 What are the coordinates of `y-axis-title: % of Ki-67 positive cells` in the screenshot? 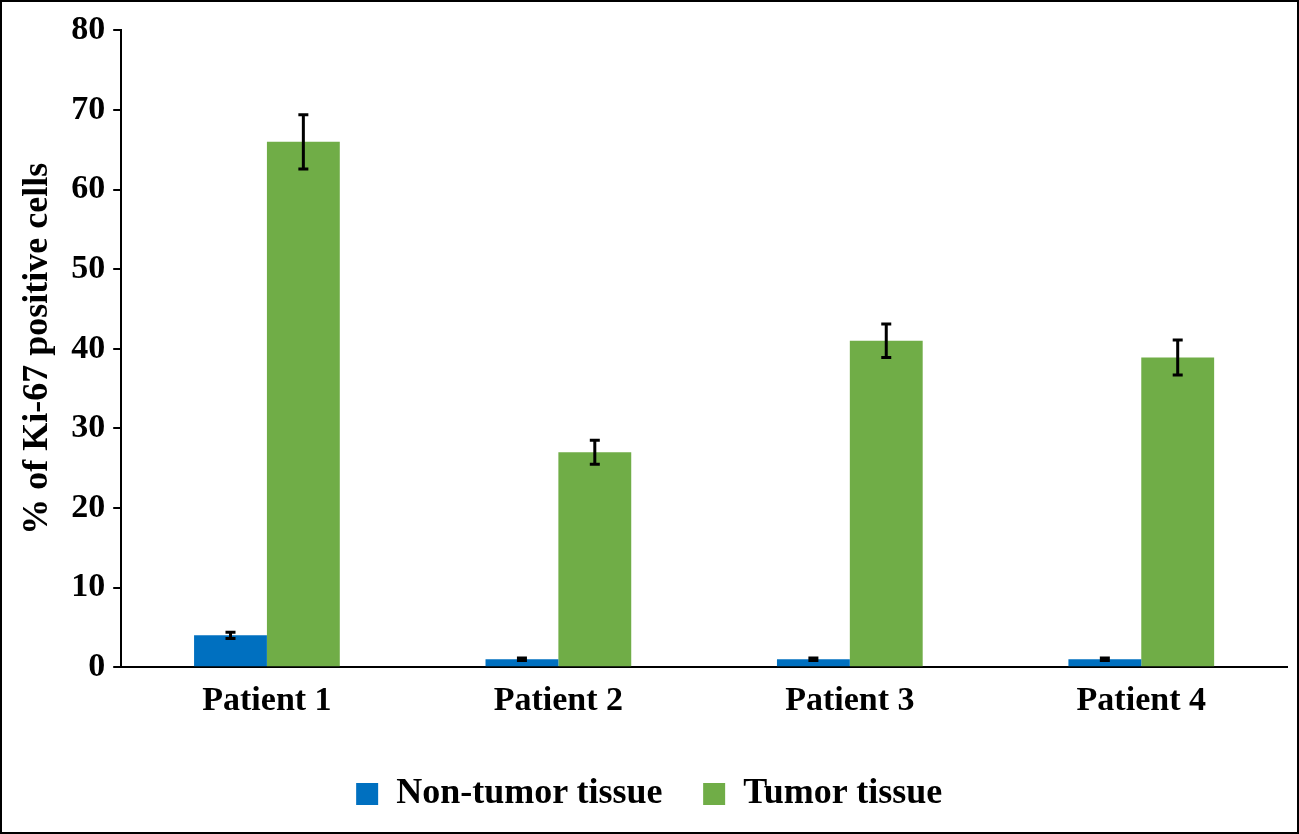 It's located at (34, 348).